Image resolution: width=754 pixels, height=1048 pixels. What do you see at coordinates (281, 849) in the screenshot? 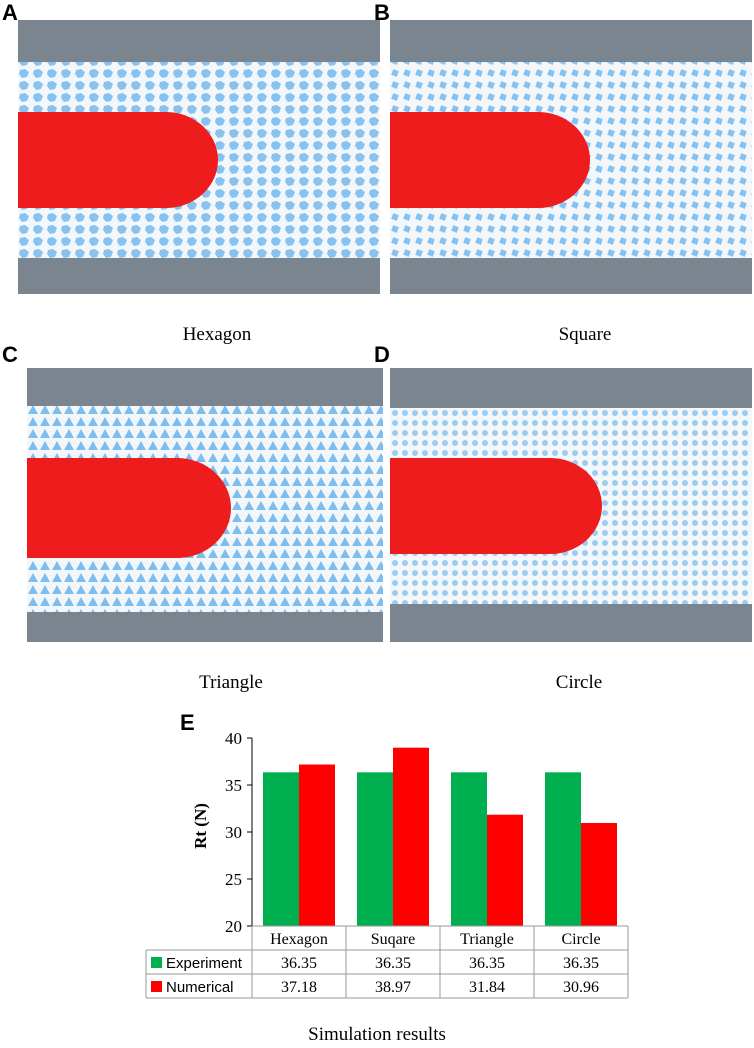
I see `bar-experiment-hexagon` at bounding box center [281, 849].